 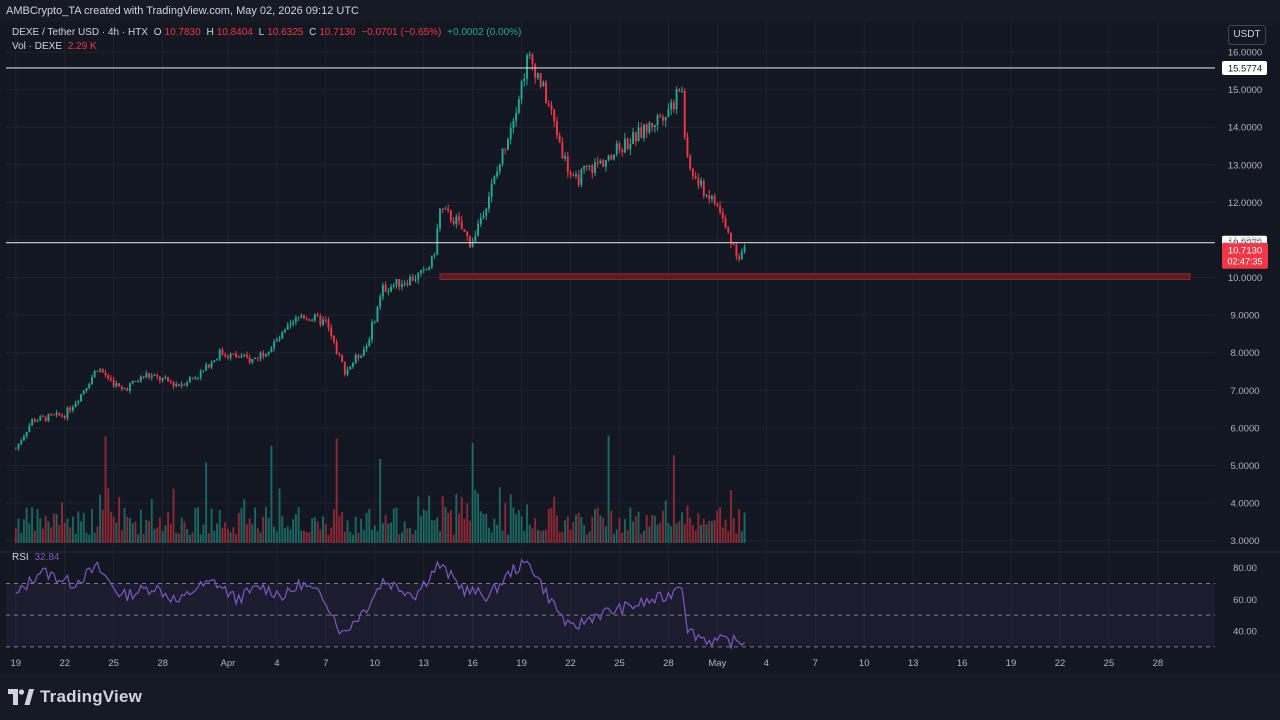 I want to click on time-tick-label: 28, so click(x=1158, y=663).